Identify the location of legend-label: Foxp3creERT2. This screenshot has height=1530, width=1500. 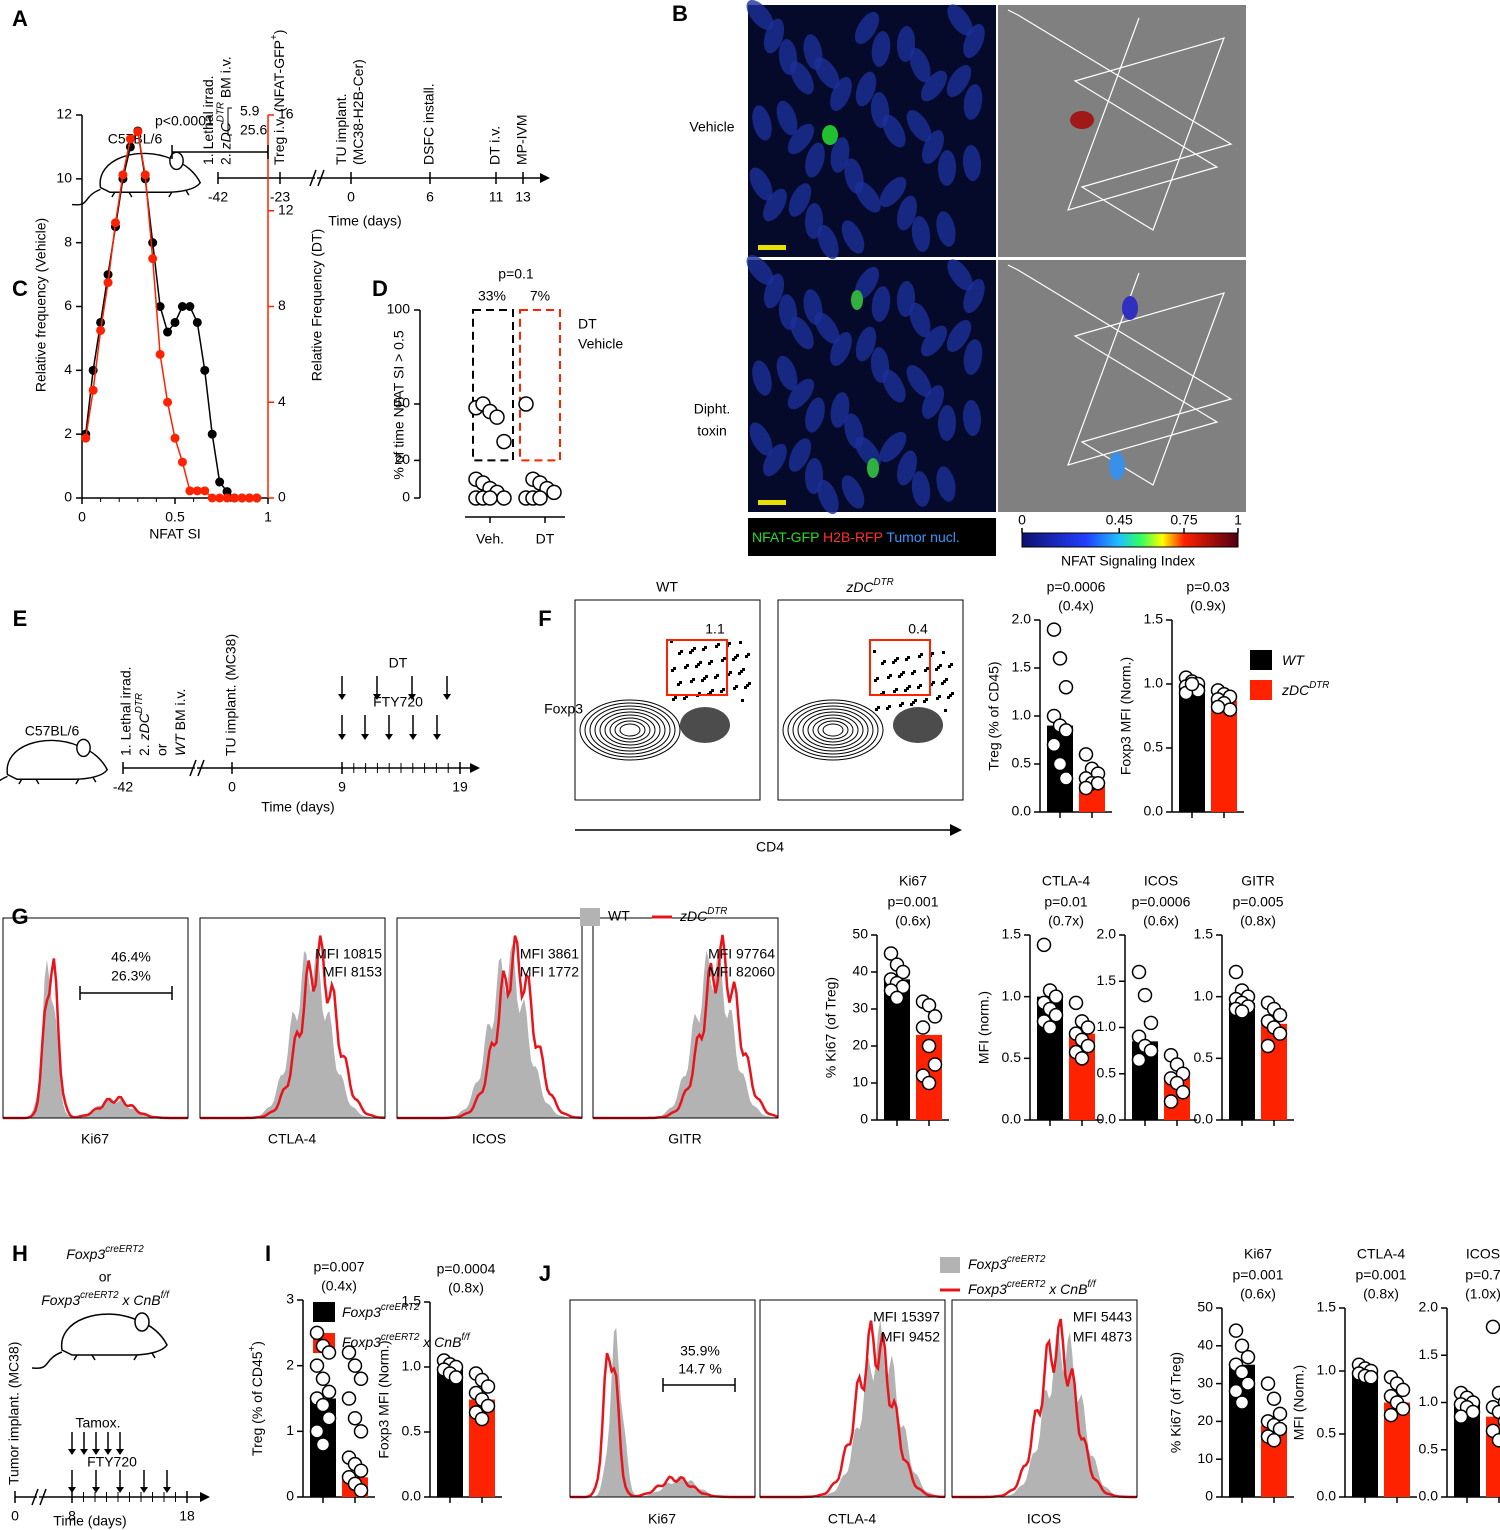
(1007, 1263).